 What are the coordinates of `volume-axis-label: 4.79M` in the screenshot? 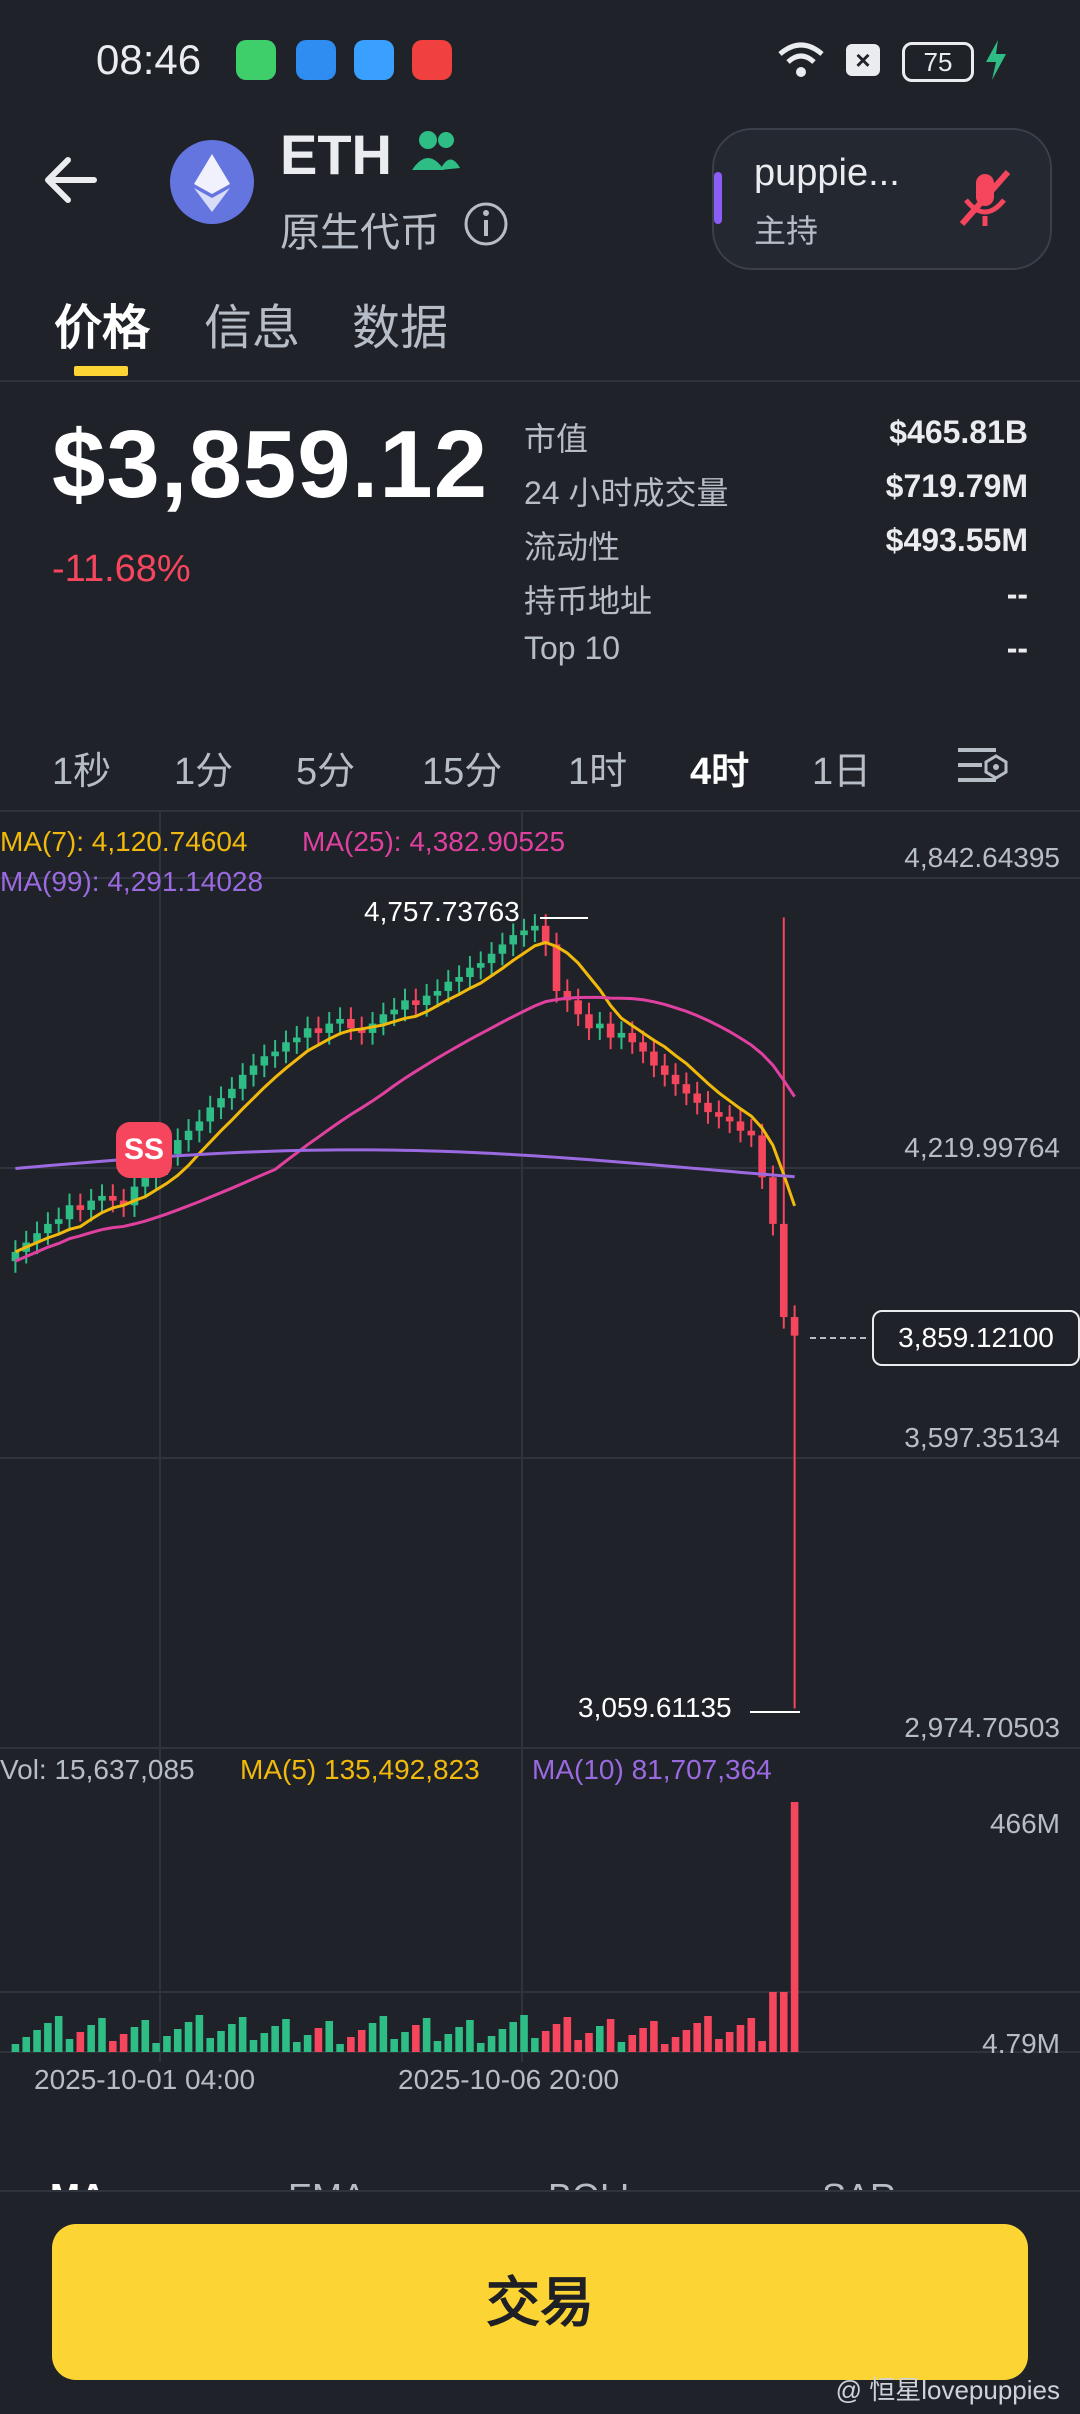 It's located at (1021, 2043).